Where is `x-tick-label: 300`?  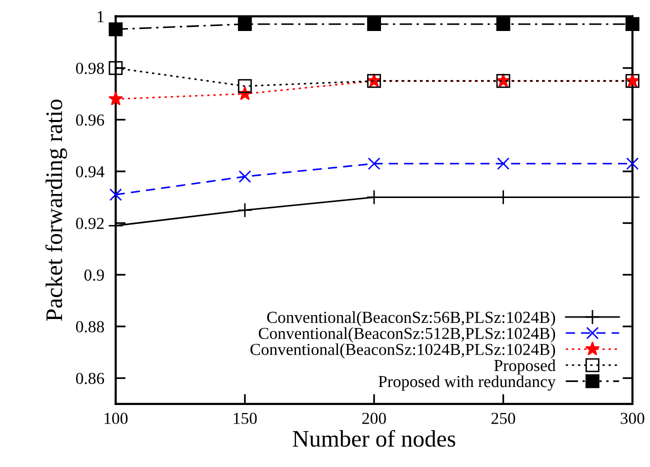
x-tick-label: 300 is located at coordinates (632, 418).